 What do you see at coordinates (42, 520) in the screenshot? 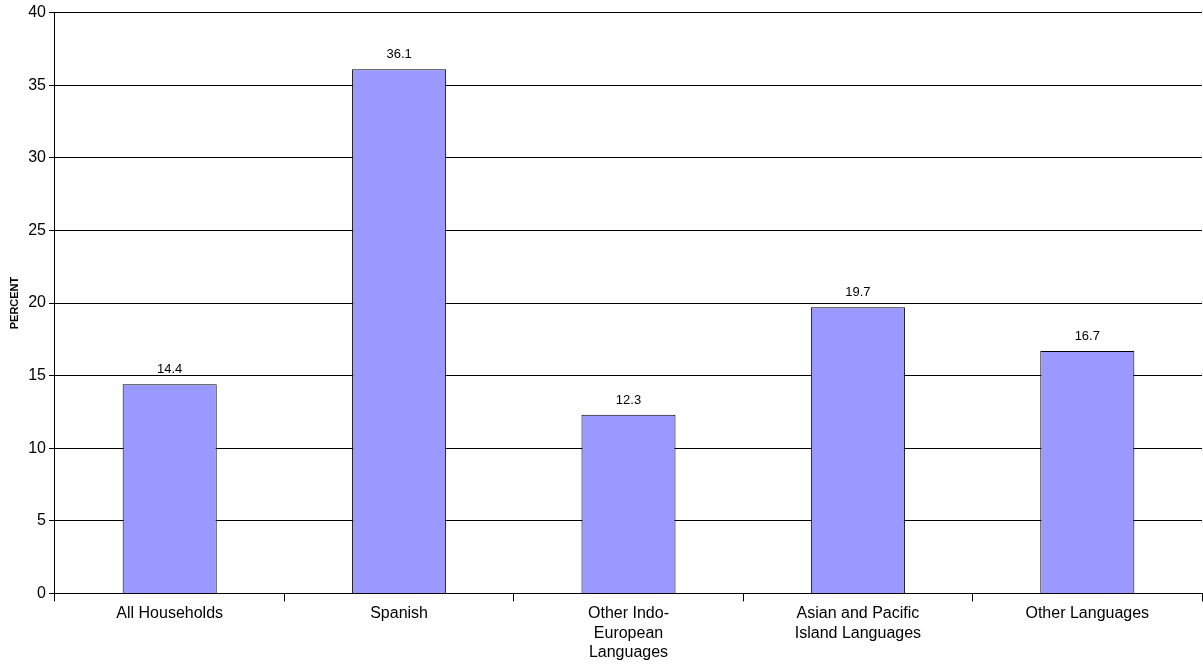
I see `y-tick-label: 5` at bounding box center [42, 520].